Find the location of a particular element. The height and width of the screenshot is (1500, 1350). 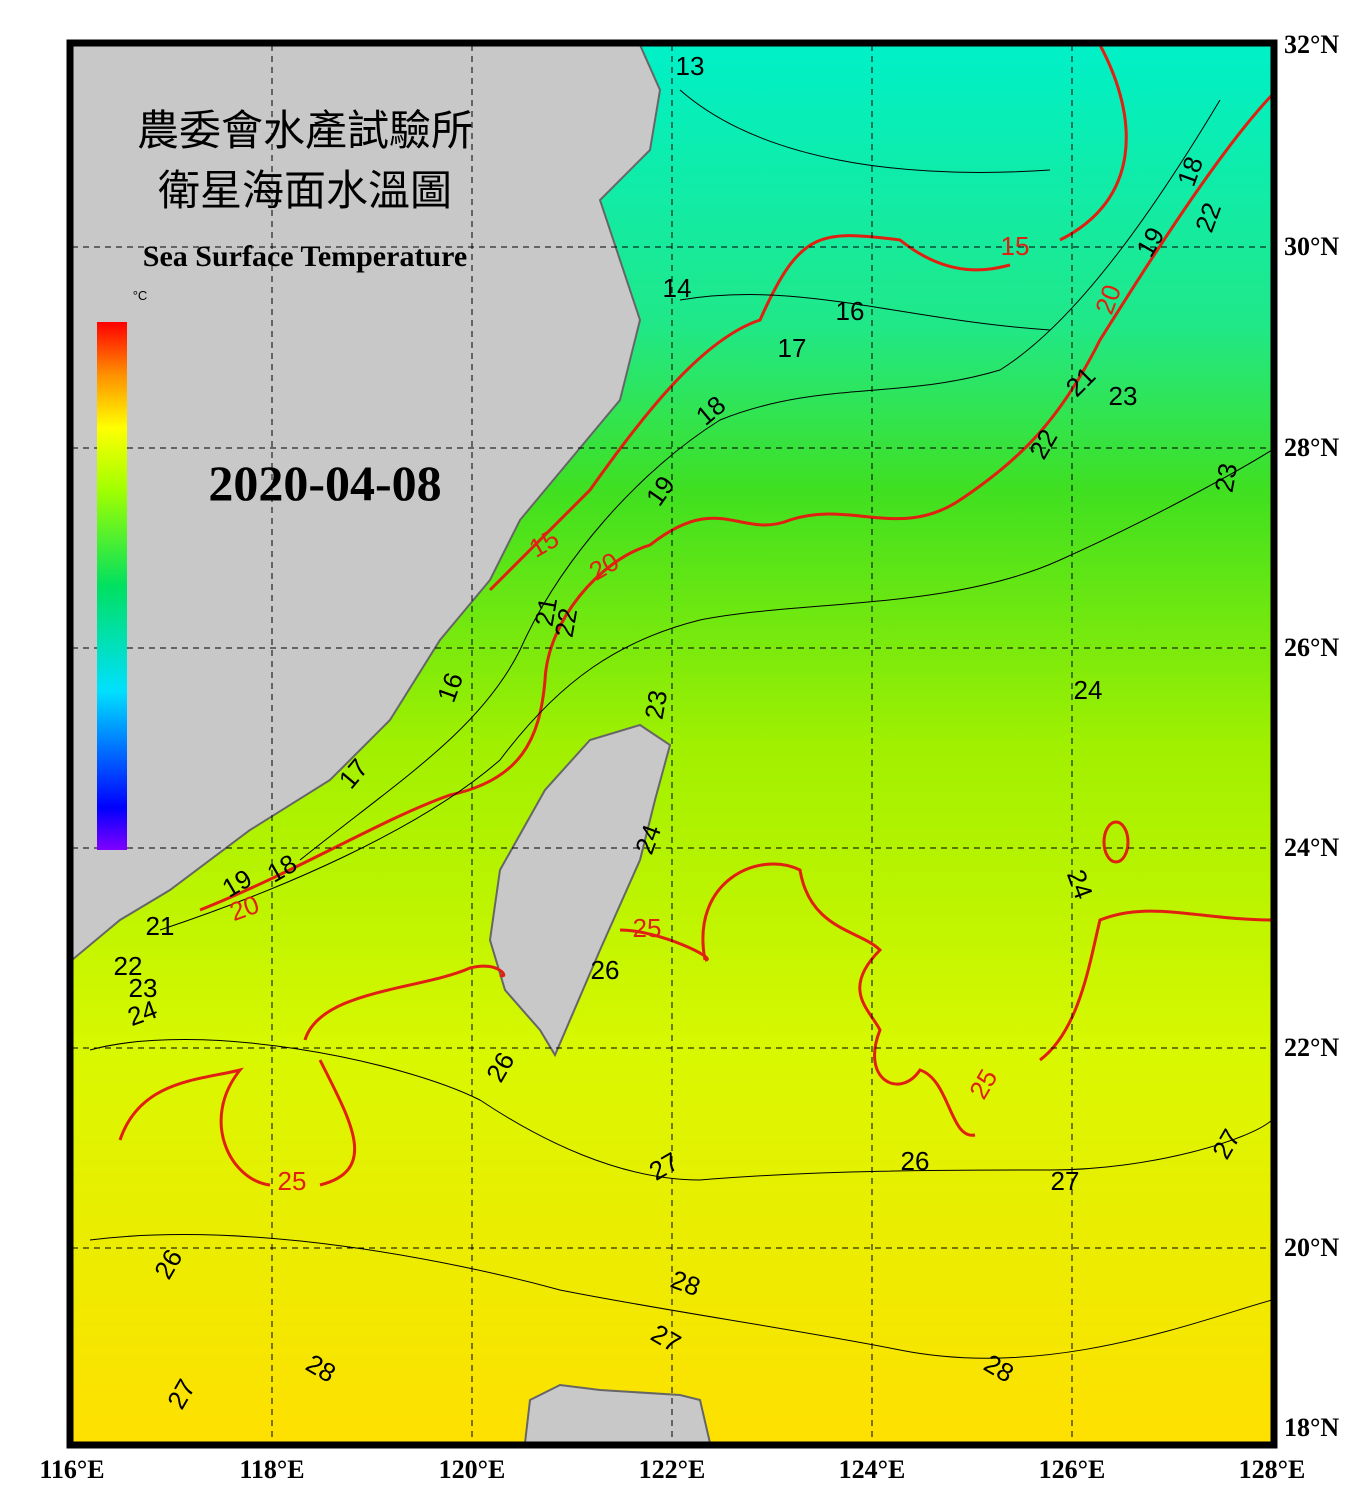

land-luzon is located at coordinates (617, 1413).